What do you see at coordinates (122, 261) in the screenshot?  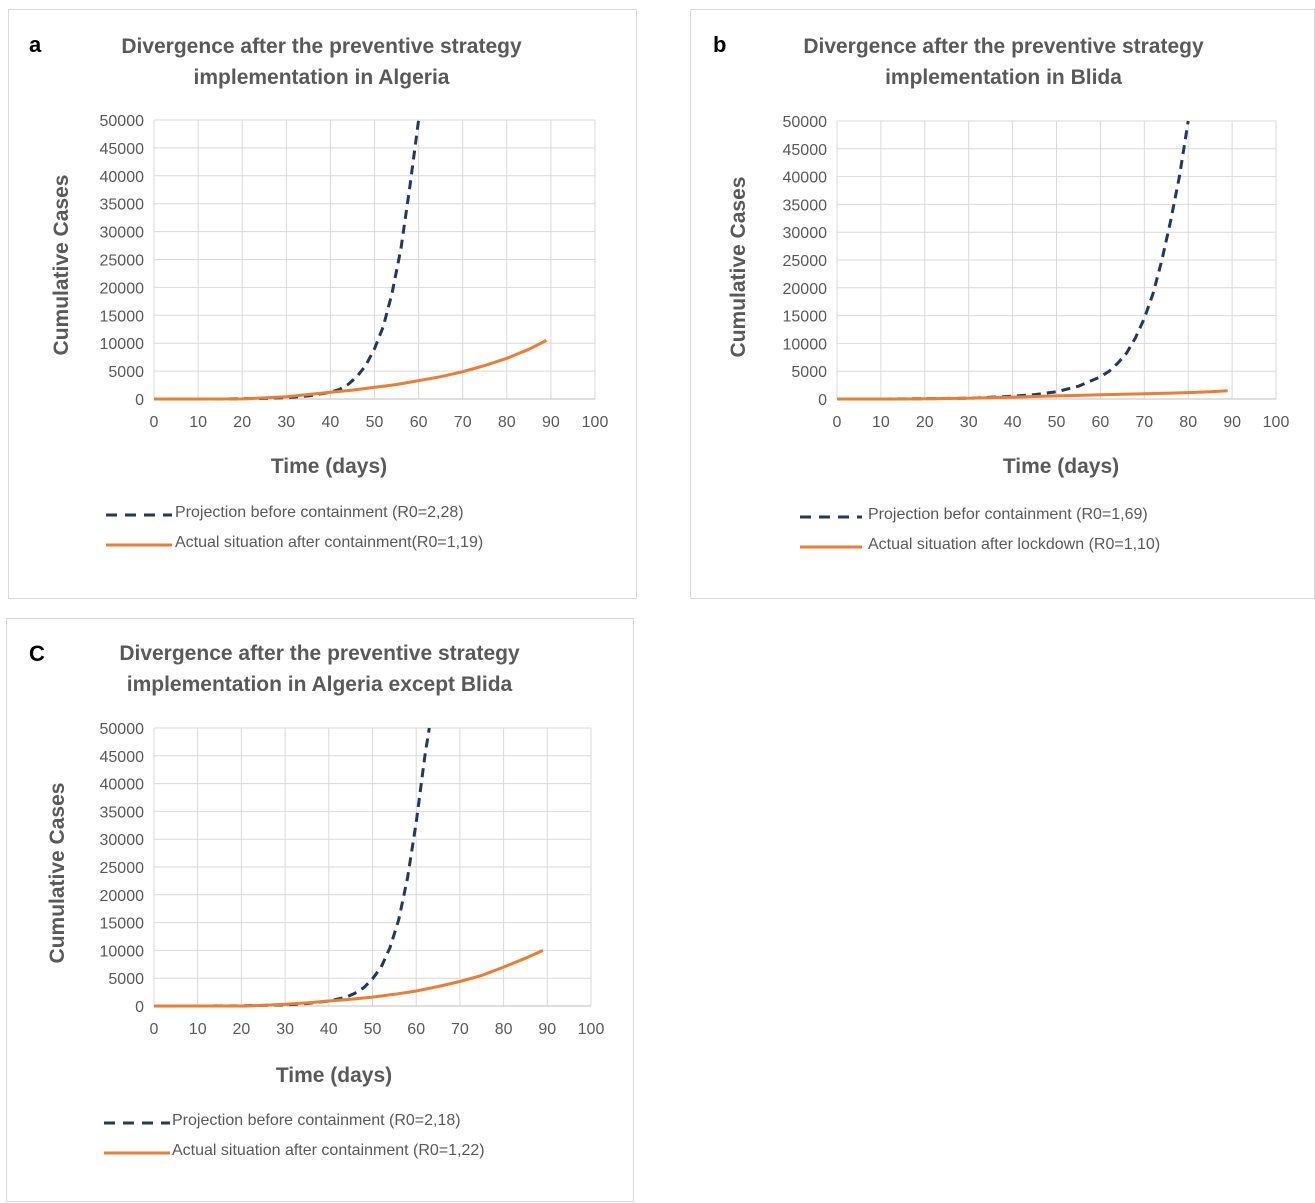 I see `y-tick-label-a: 25000` at bounding box center [122, 261].